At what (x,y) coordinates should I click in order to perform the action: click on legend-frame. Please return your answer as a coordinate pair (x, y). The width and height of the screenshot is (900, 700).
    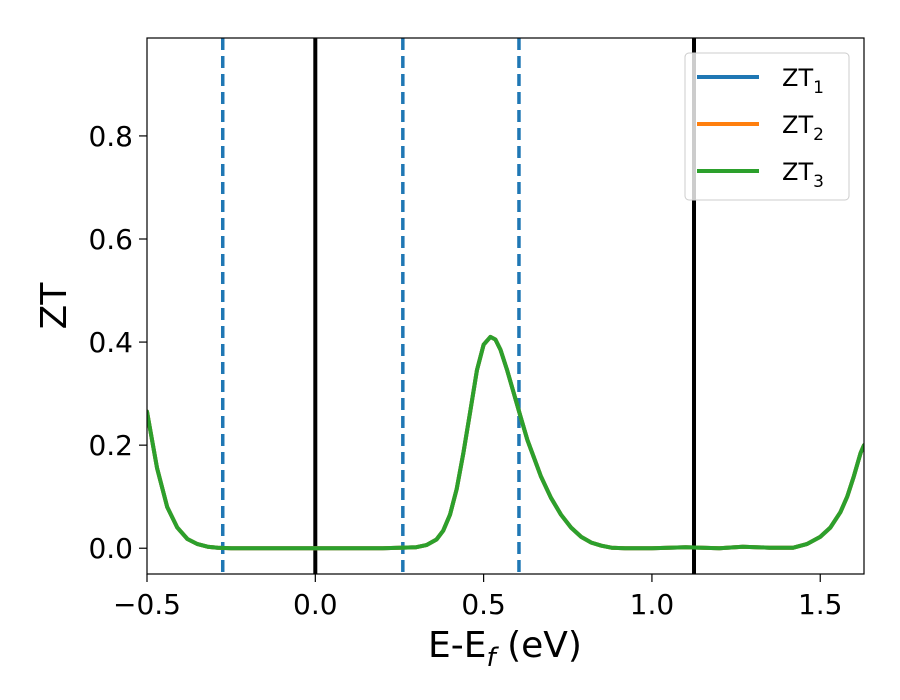
    Looking at the image, I should click on (767, 126).